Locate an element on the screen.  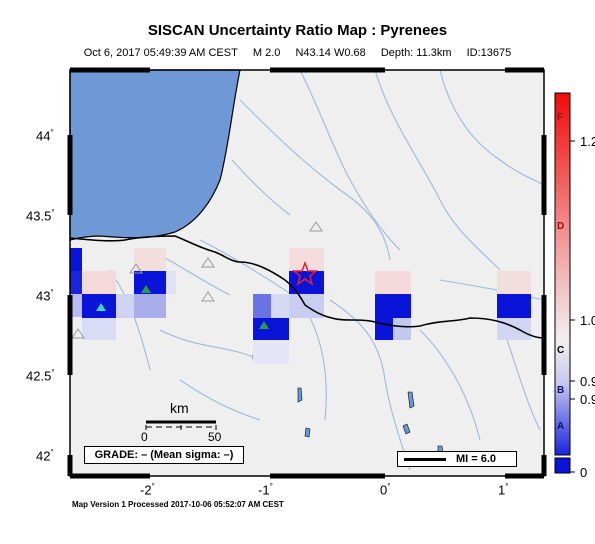
lat-label-42-5: 42.5° is located at coordinates (40, 376).